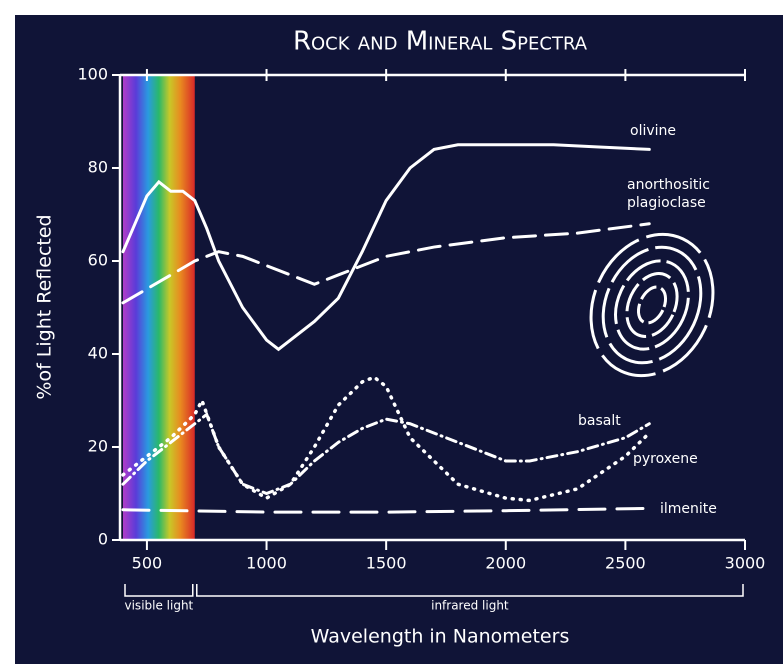  I want to click on series-label: olivine, so click(653, 131).